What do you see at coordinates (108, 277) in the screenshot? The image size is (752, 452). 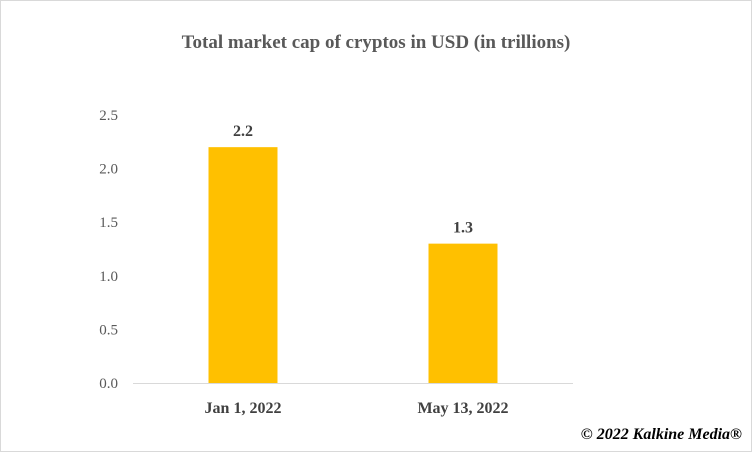 I see `y-tick-label: 1.0` at bounding box center [108, 277].